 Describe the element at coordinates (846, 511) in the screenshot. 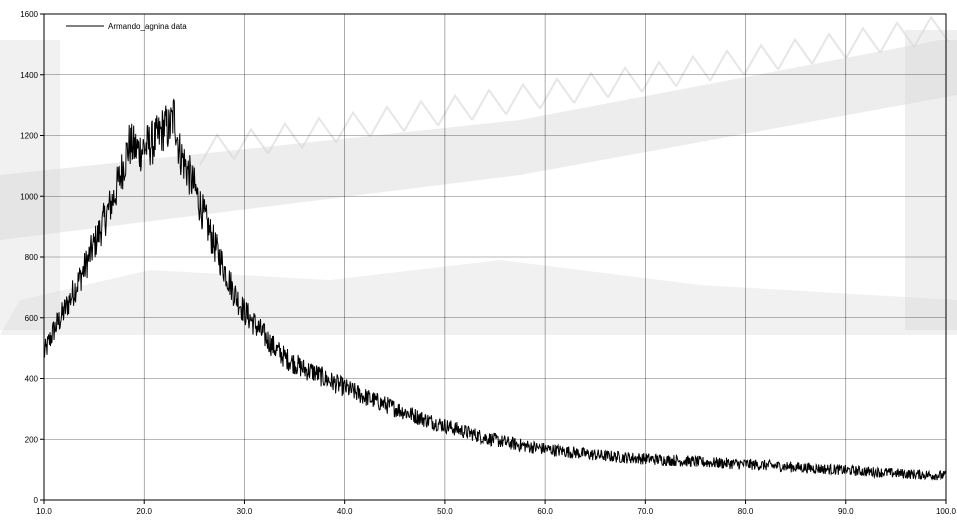

I see `x-tick-label: 90.0` at that location.